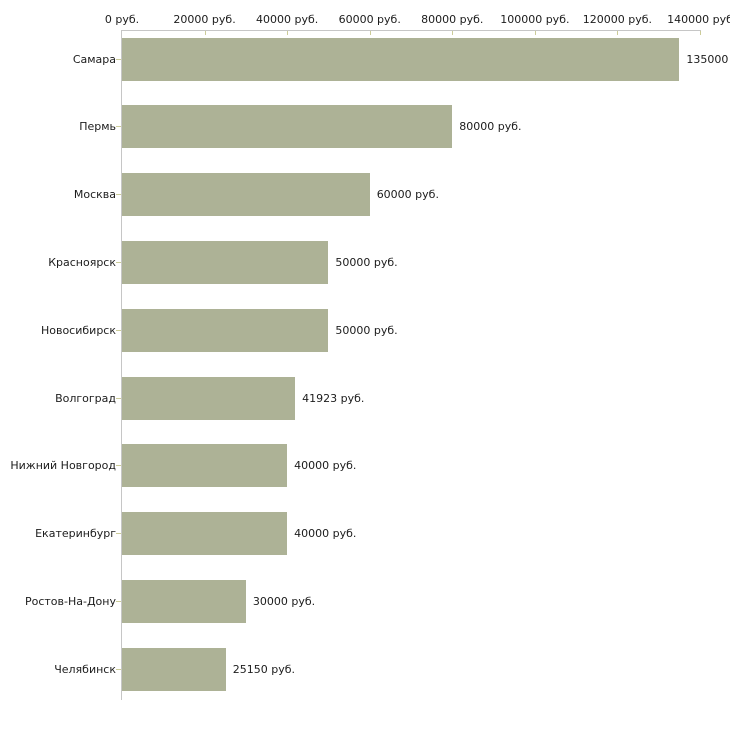 The height and width of the screenshot is (730, 730). What do you see at coordinates (78, 330) in the screenshot?
I see `category-label: Новосибирск` at bounding box center [78, 330].